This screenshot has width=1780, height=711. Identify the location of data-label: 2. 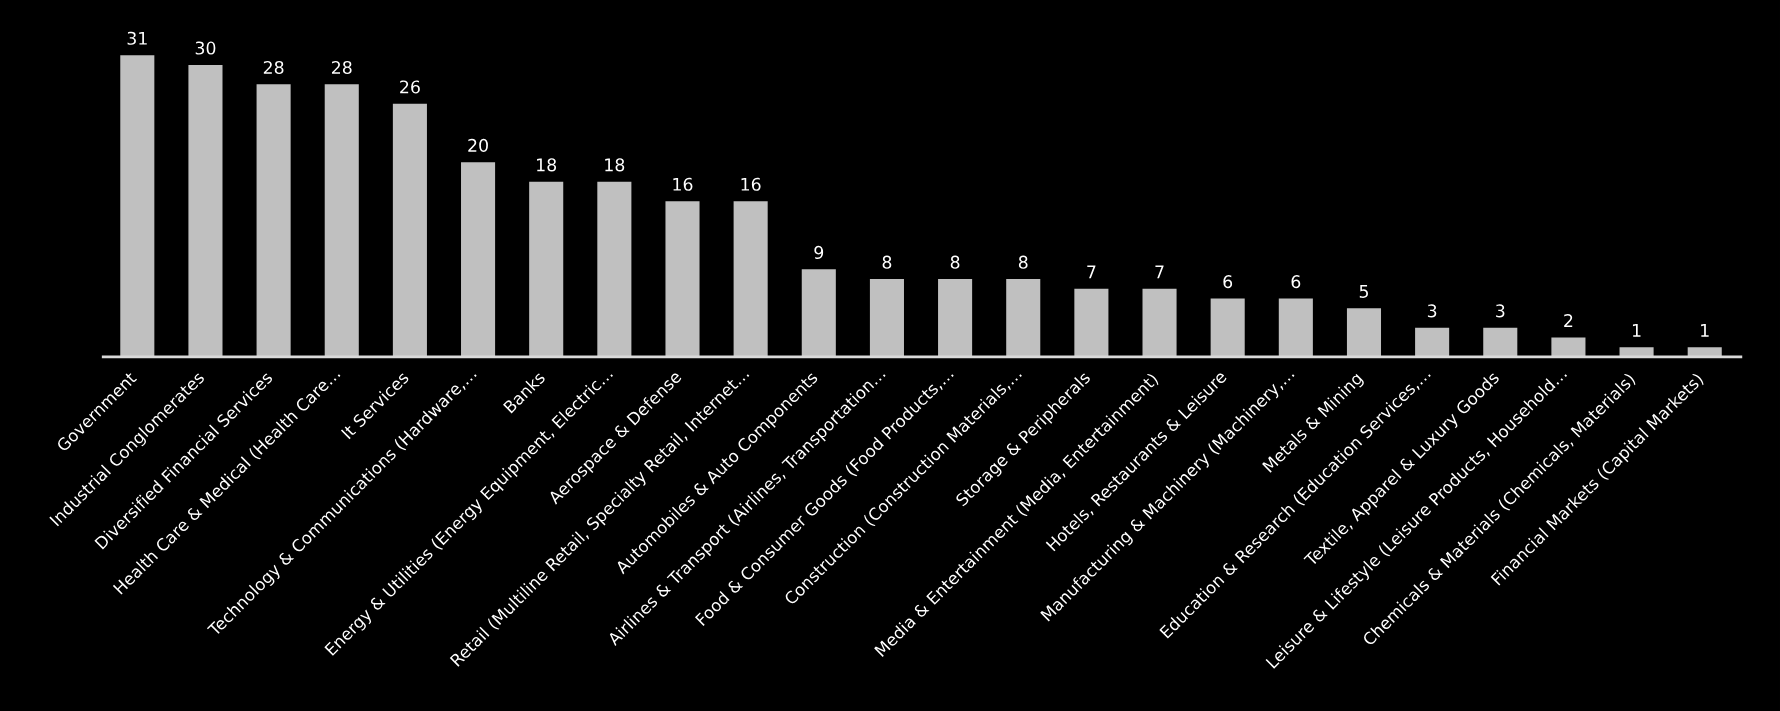
(1568, 320).